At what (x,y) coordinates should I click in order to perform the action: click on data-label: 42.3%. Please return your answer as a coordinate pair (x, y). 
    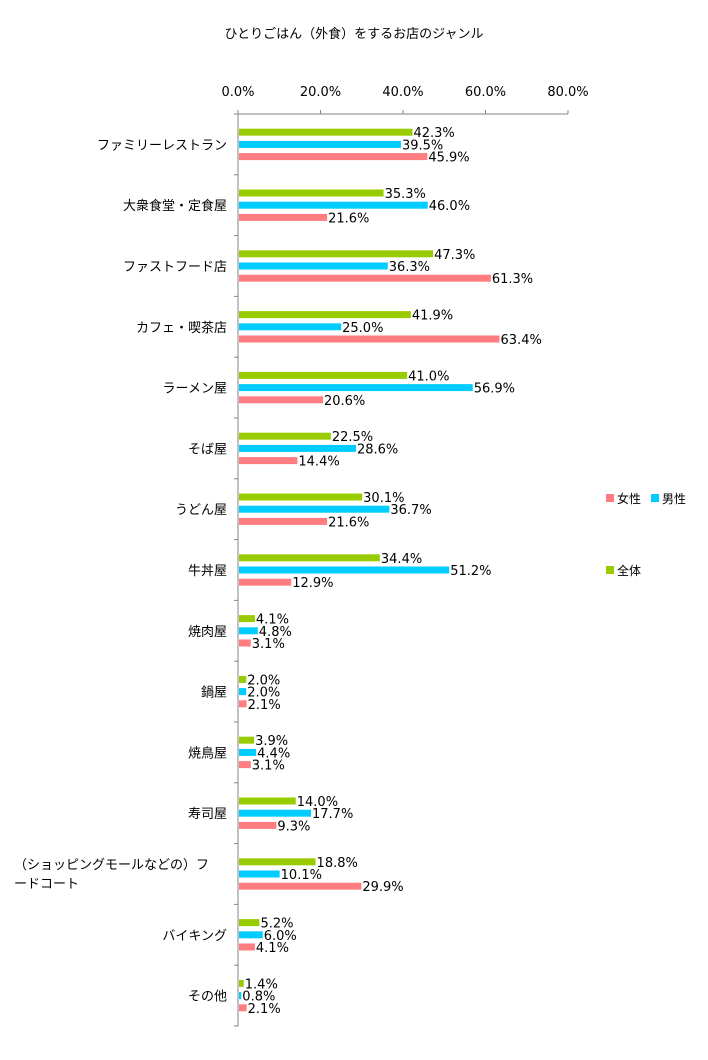
    Looking at the image, I should click on (433, 133).